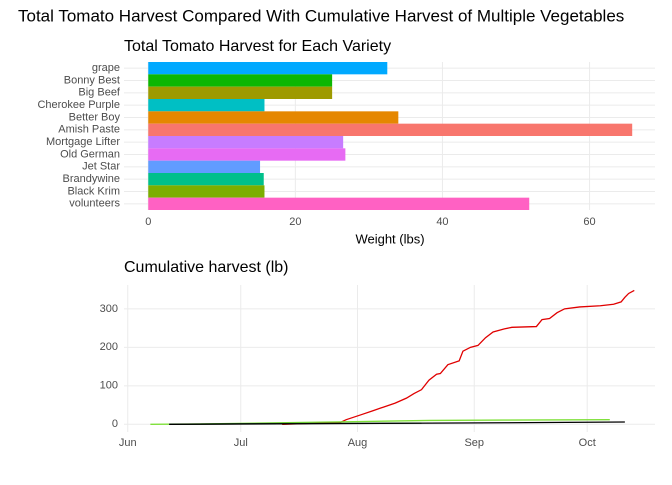 The height and width of the screenshot is (485, 672). Describe the element at coordinates (241, 443) in the screenshot. I see `x-tick-label: Jul` at that location.